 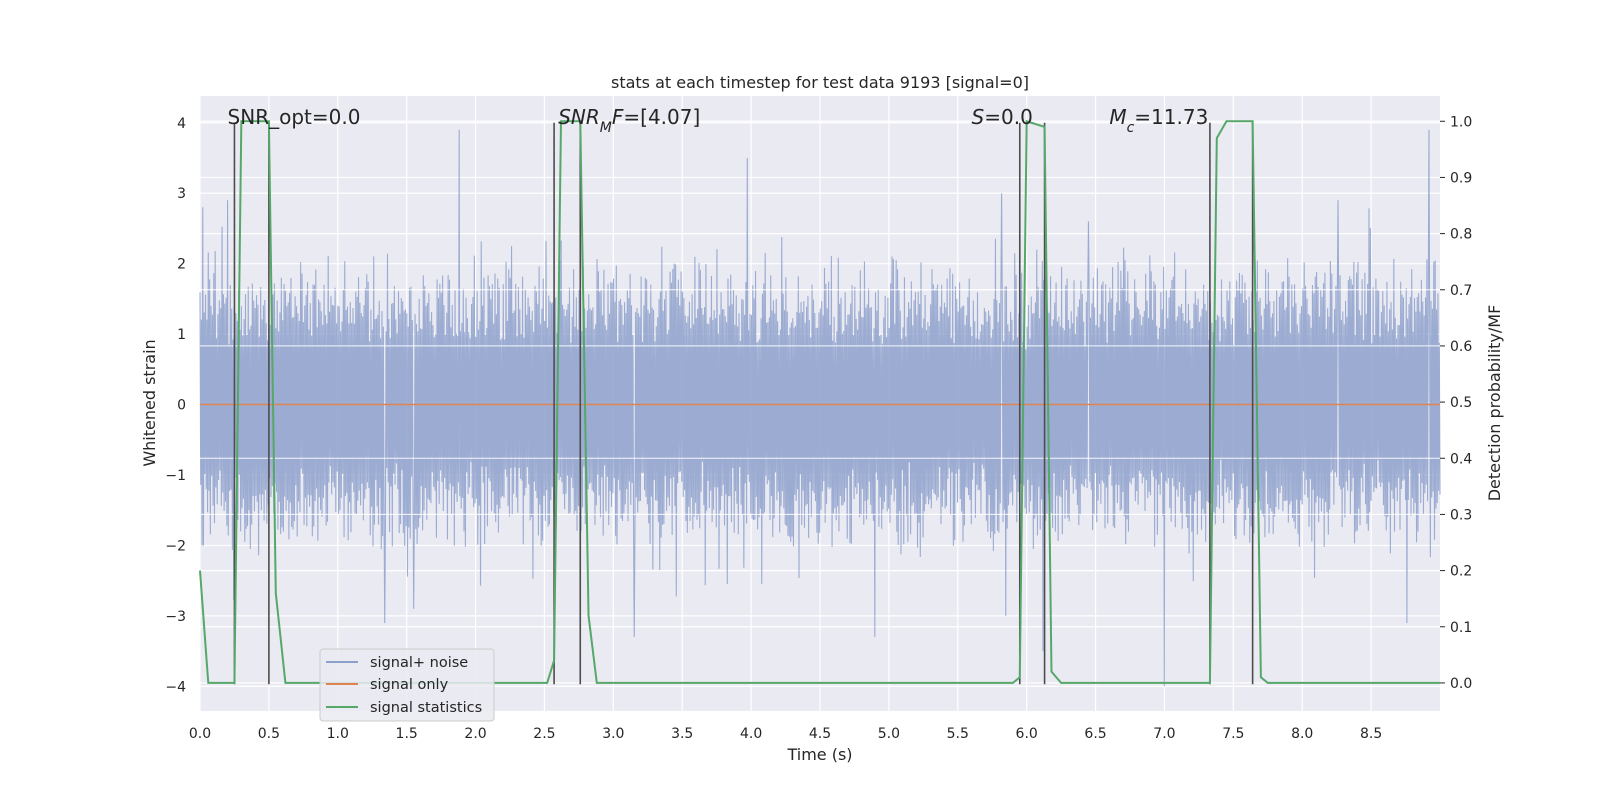 I want to click on y-right-tick-label: 0.6, so click(x=1461, y=347).